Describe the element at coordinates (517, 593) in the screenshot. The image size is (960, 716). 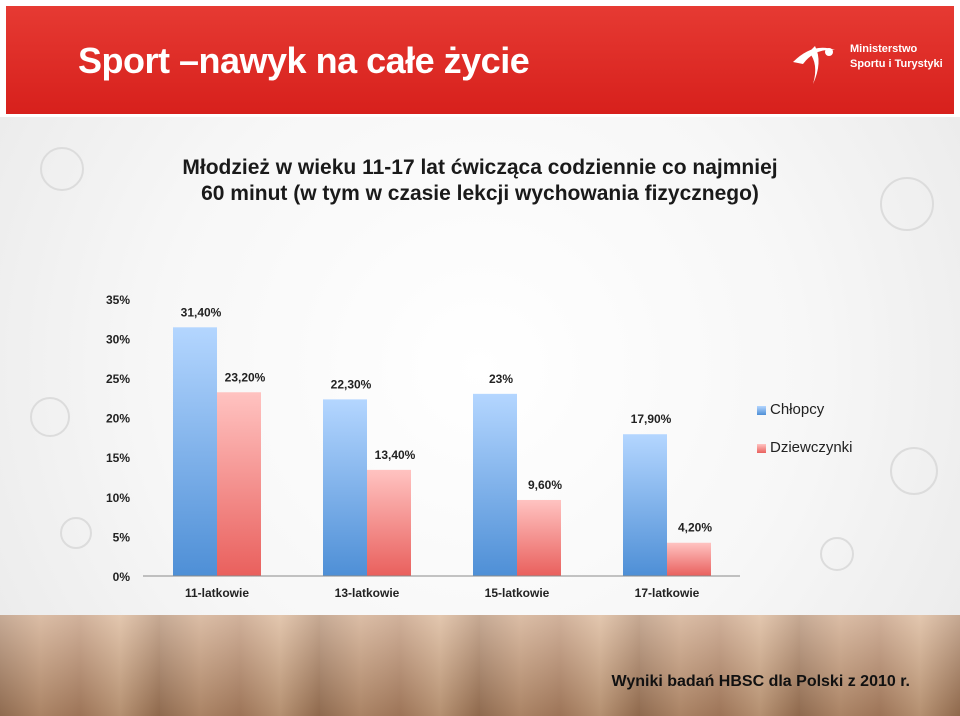
I see `x-tick-label: 15-latkowie` at that location.